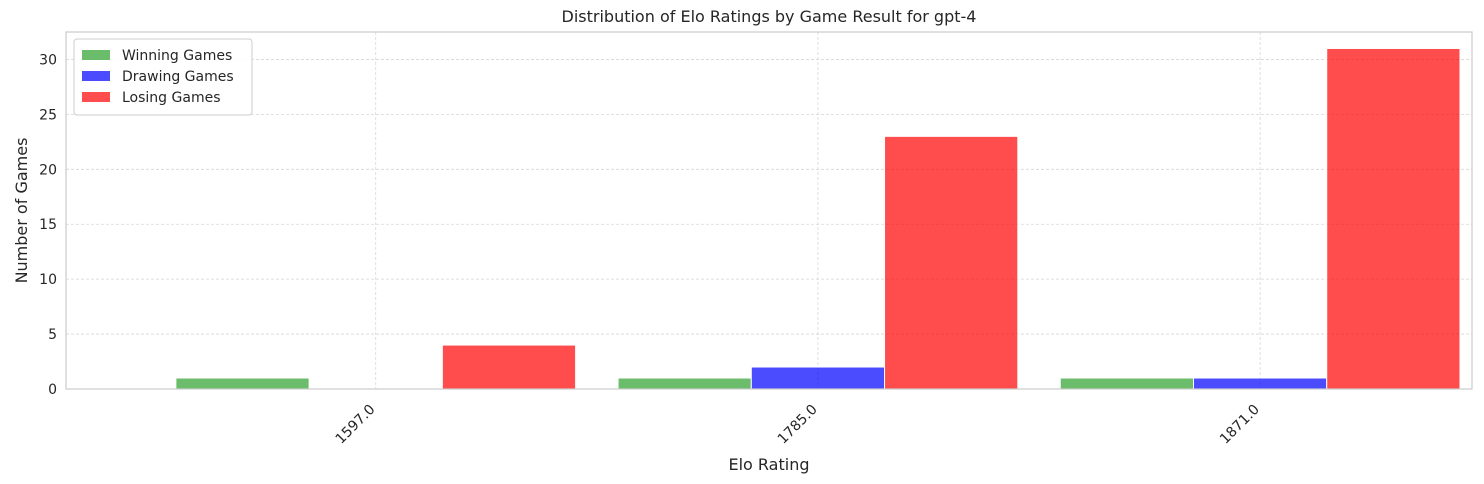  What do you see at coordinates (52, 335) in the screenshot?
I see `y-tick-label: 5` at bounding box center [52, 335].